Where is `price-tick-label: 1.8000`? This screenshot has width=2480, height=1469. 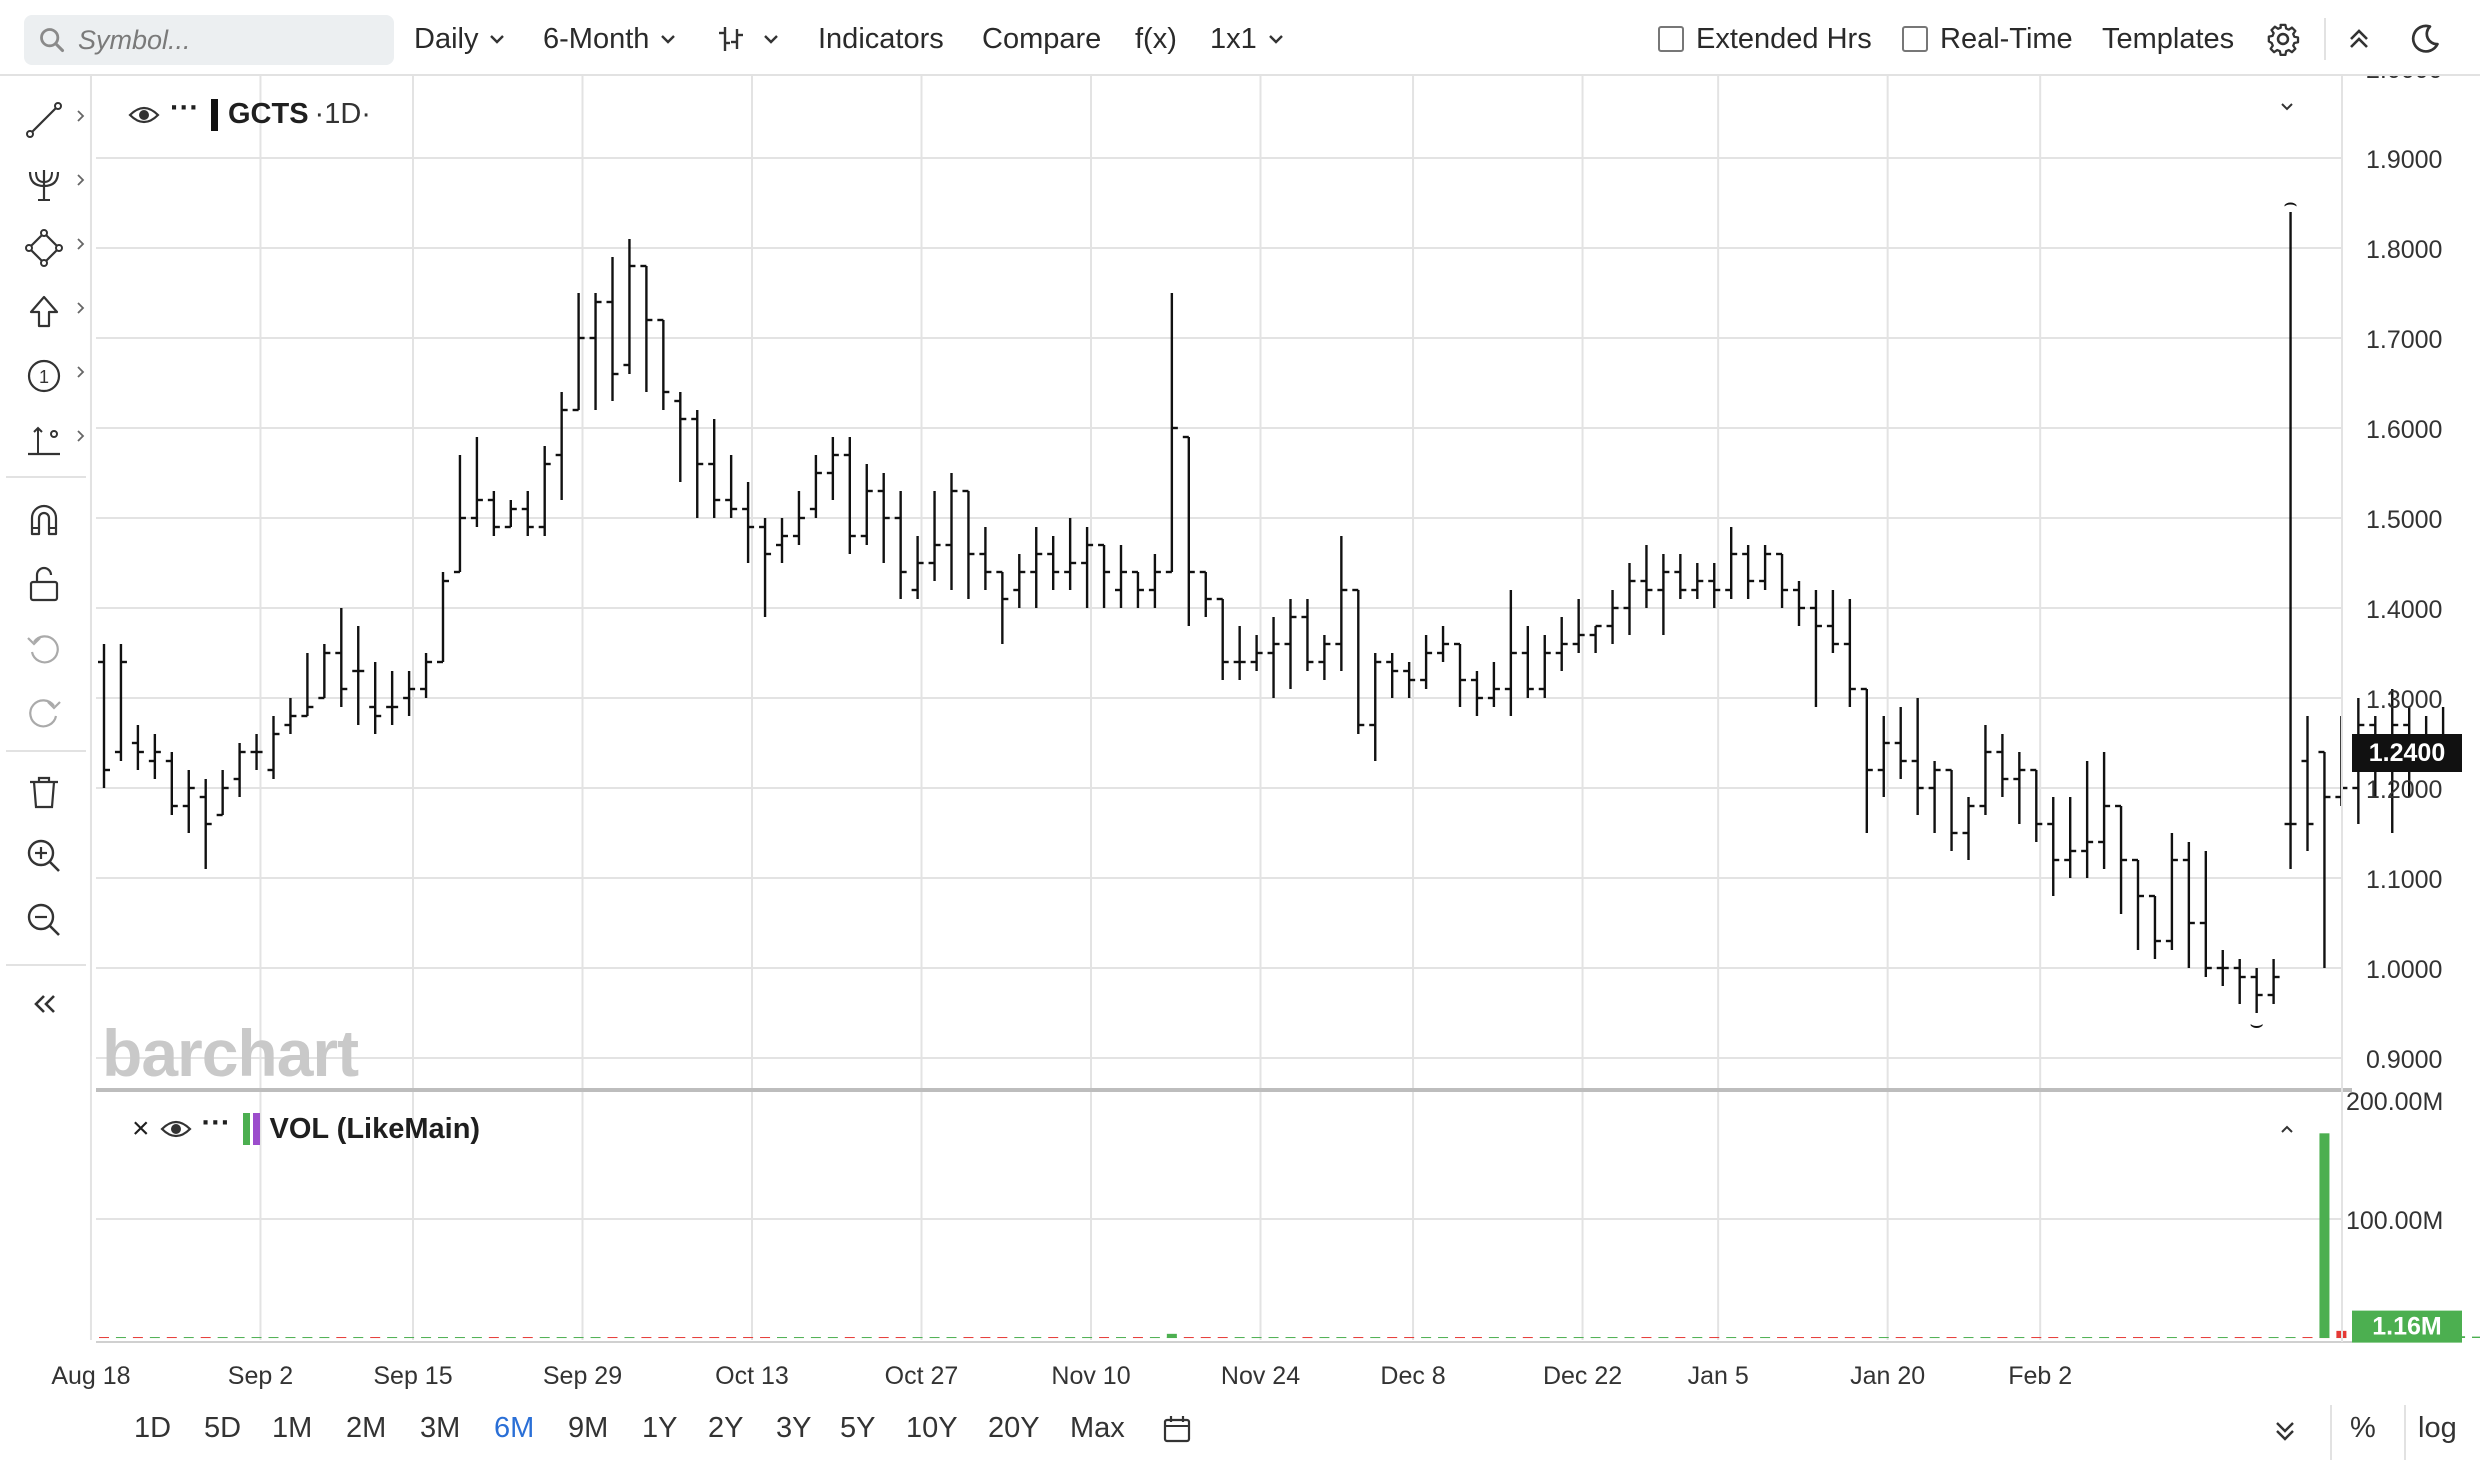
price-tick-label: 1.8000 is located at coordinates (2404, 250).